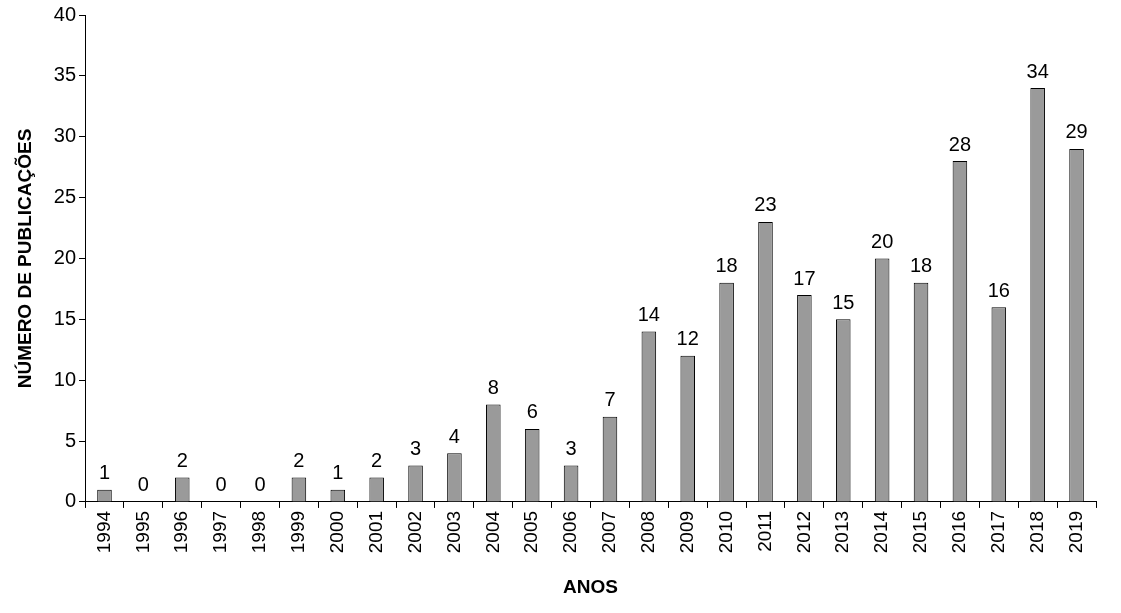 This screenshot has width=1121, height=613. I want to click on x-tick-label: 2002, so click(414, 532).